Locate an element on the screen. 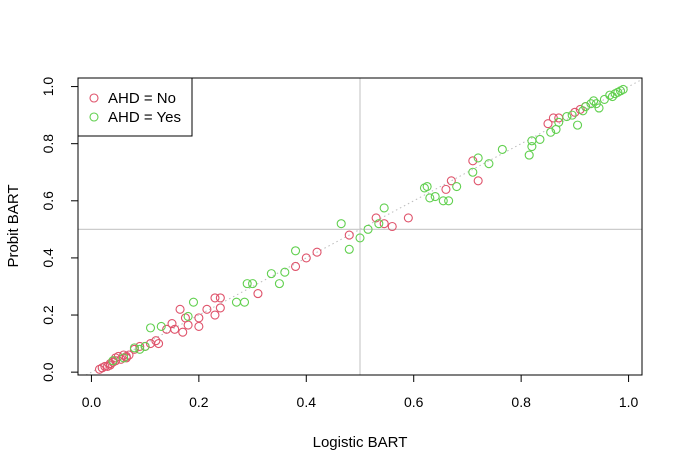  y-axis-title: Probit BART is located at coordinates (13, 225).